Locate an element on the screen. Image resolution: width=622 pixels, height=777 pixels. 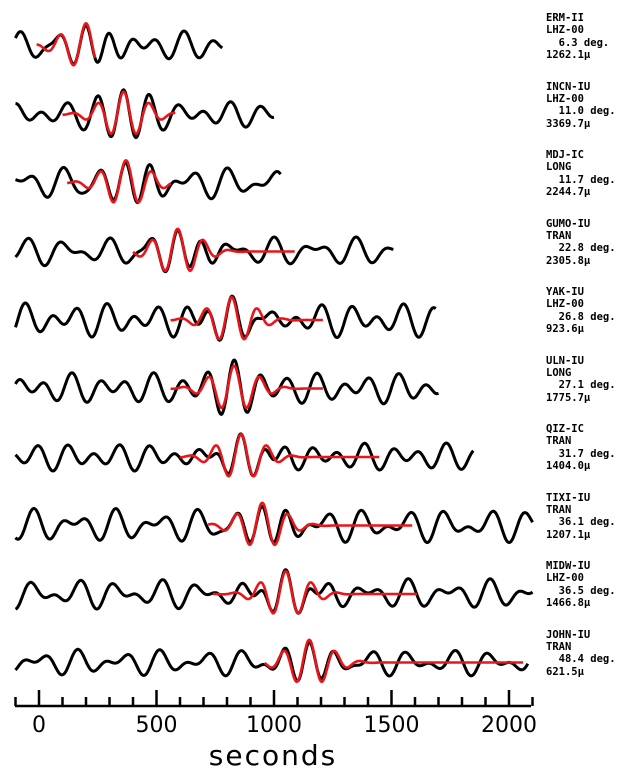
station-station: MIDW-IU is located at coordinates (568, 566).